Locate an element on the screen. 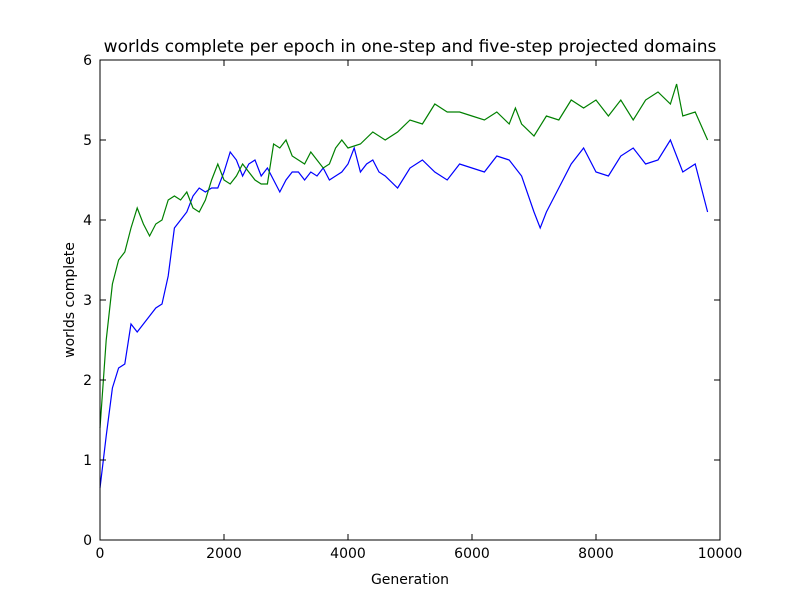 The height and width of the screenshot is (600, 800). x-tick-label: 0 is located at coordinates (100, 554).